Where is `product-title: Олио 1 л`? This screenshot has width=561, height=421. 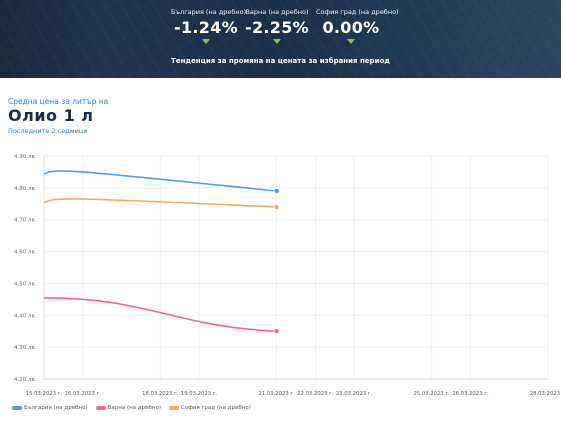
product-title: Олио 1 л is located at coordinates (51, 115).